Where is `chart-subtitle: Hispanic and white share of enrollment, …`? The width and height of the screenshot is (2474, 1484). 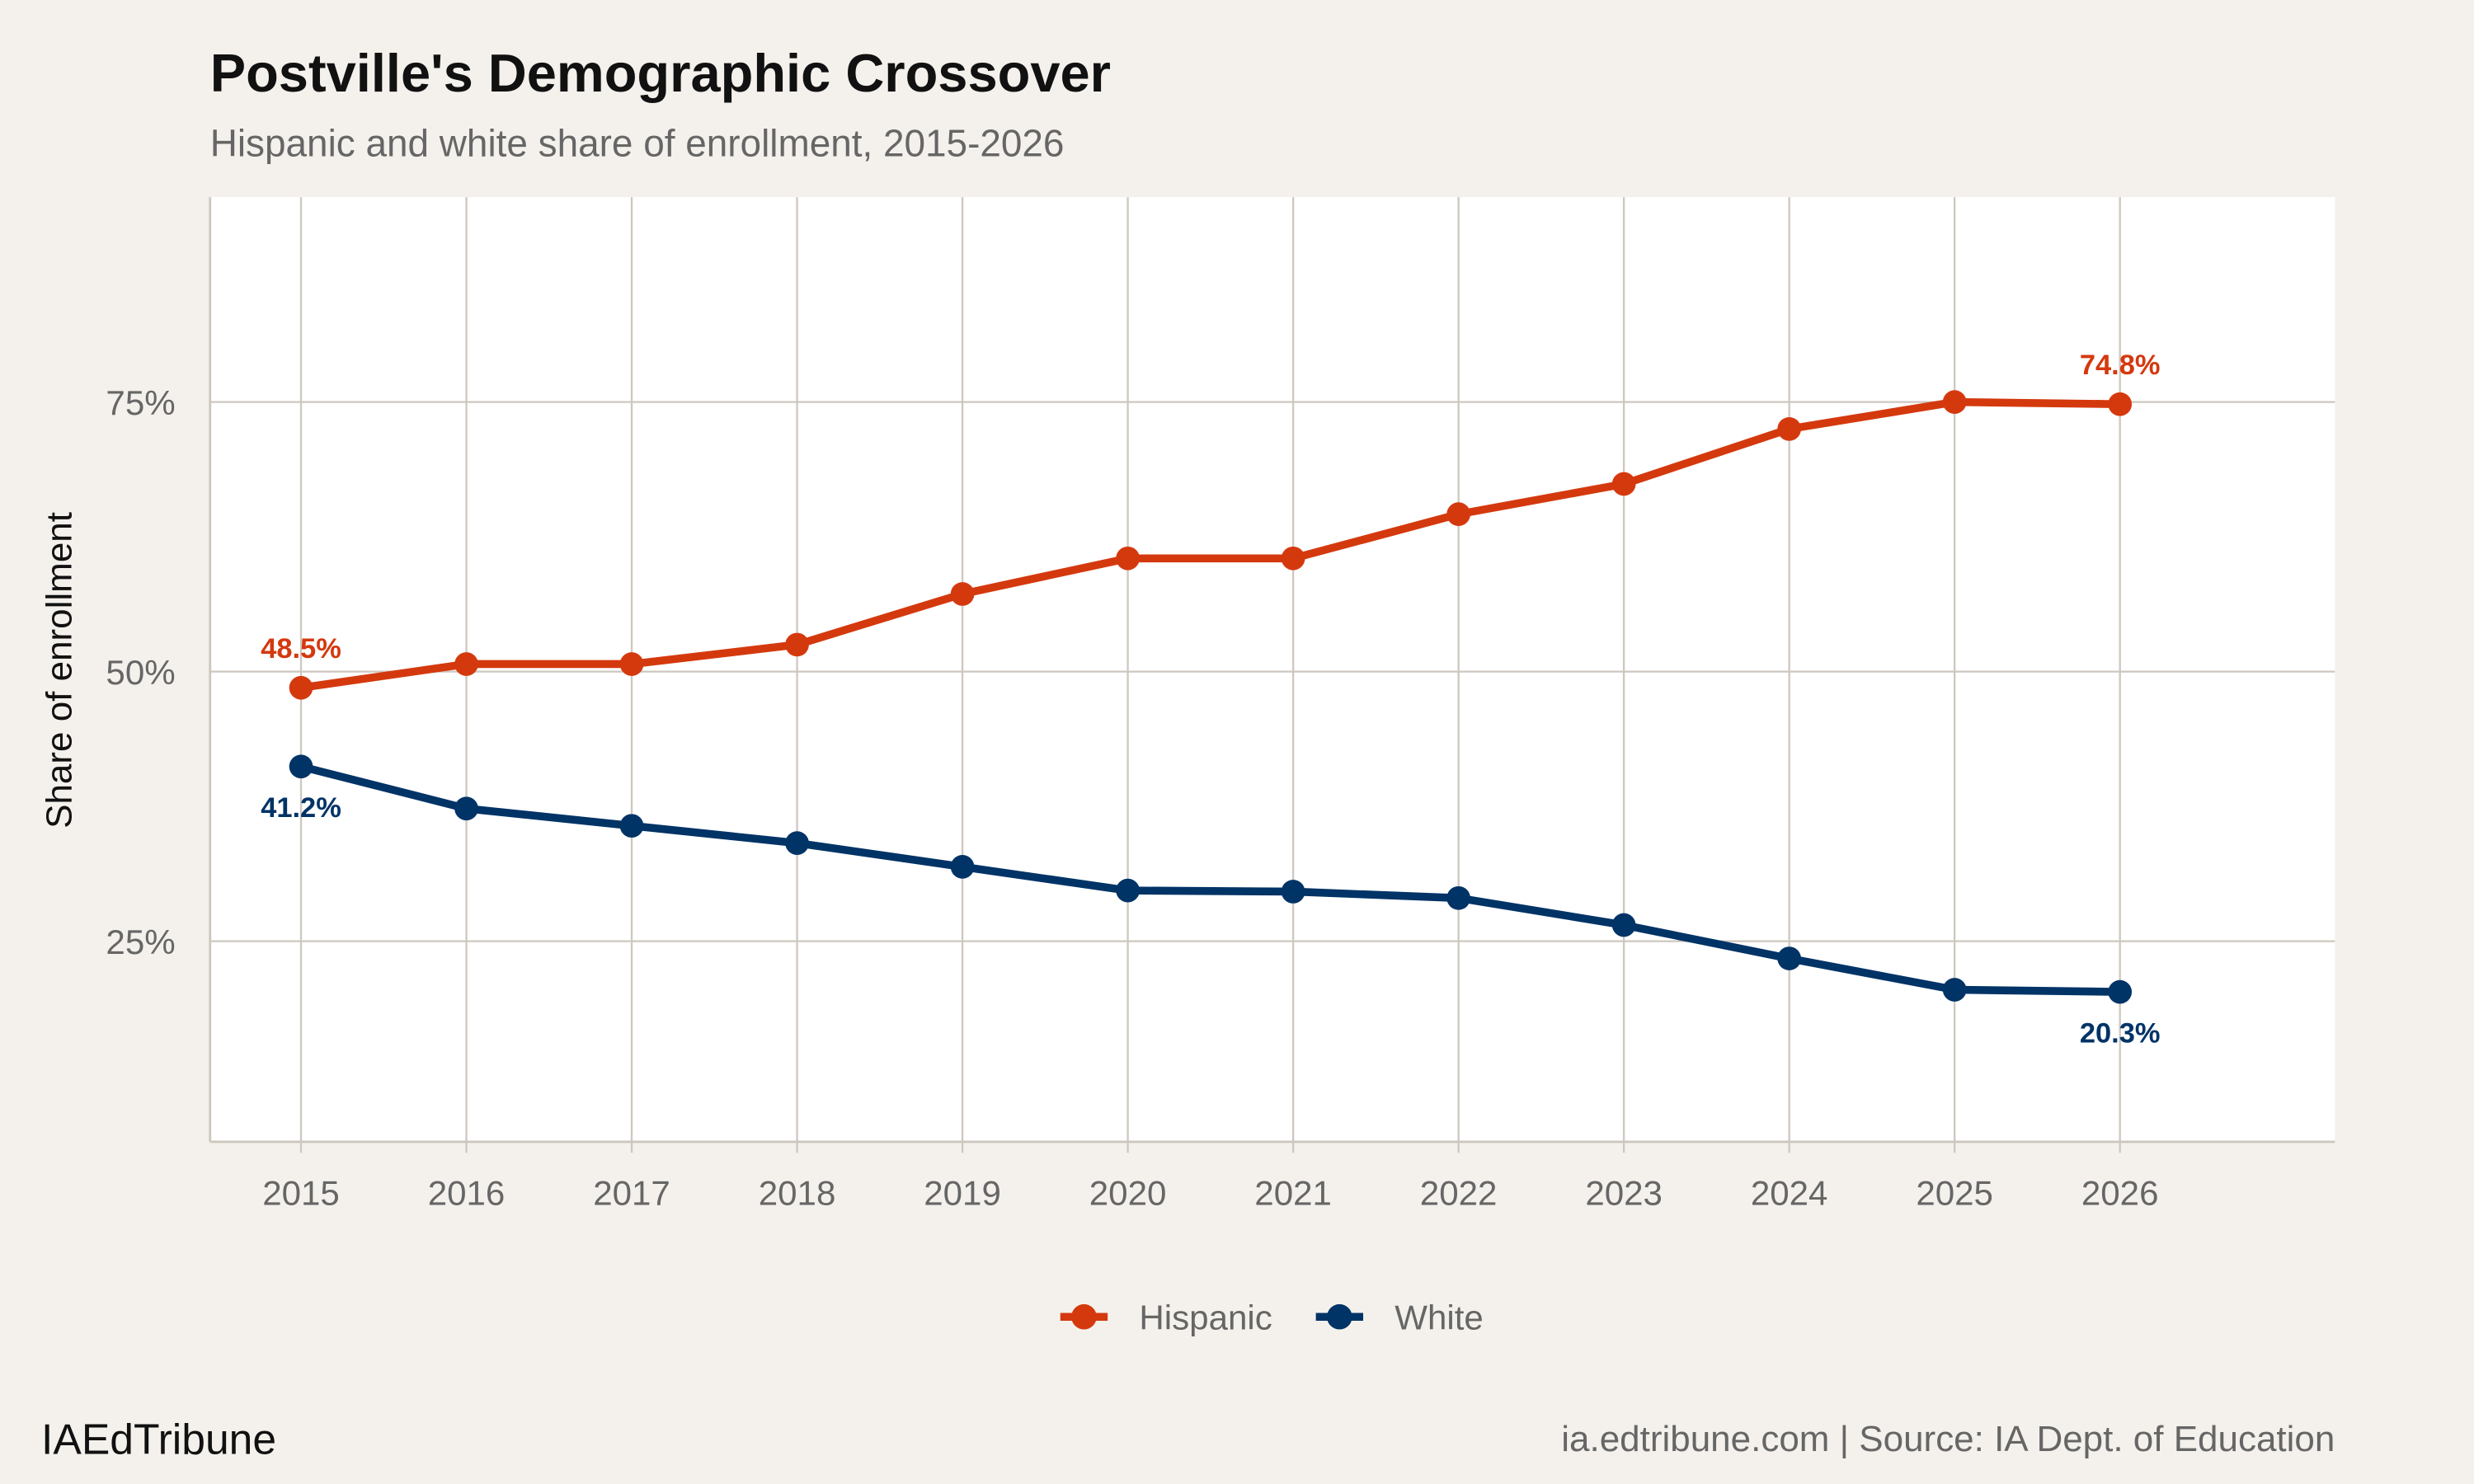 chart-subtitle: Hispanic and white share of enrollment, … is located at coordinates (637, 142).